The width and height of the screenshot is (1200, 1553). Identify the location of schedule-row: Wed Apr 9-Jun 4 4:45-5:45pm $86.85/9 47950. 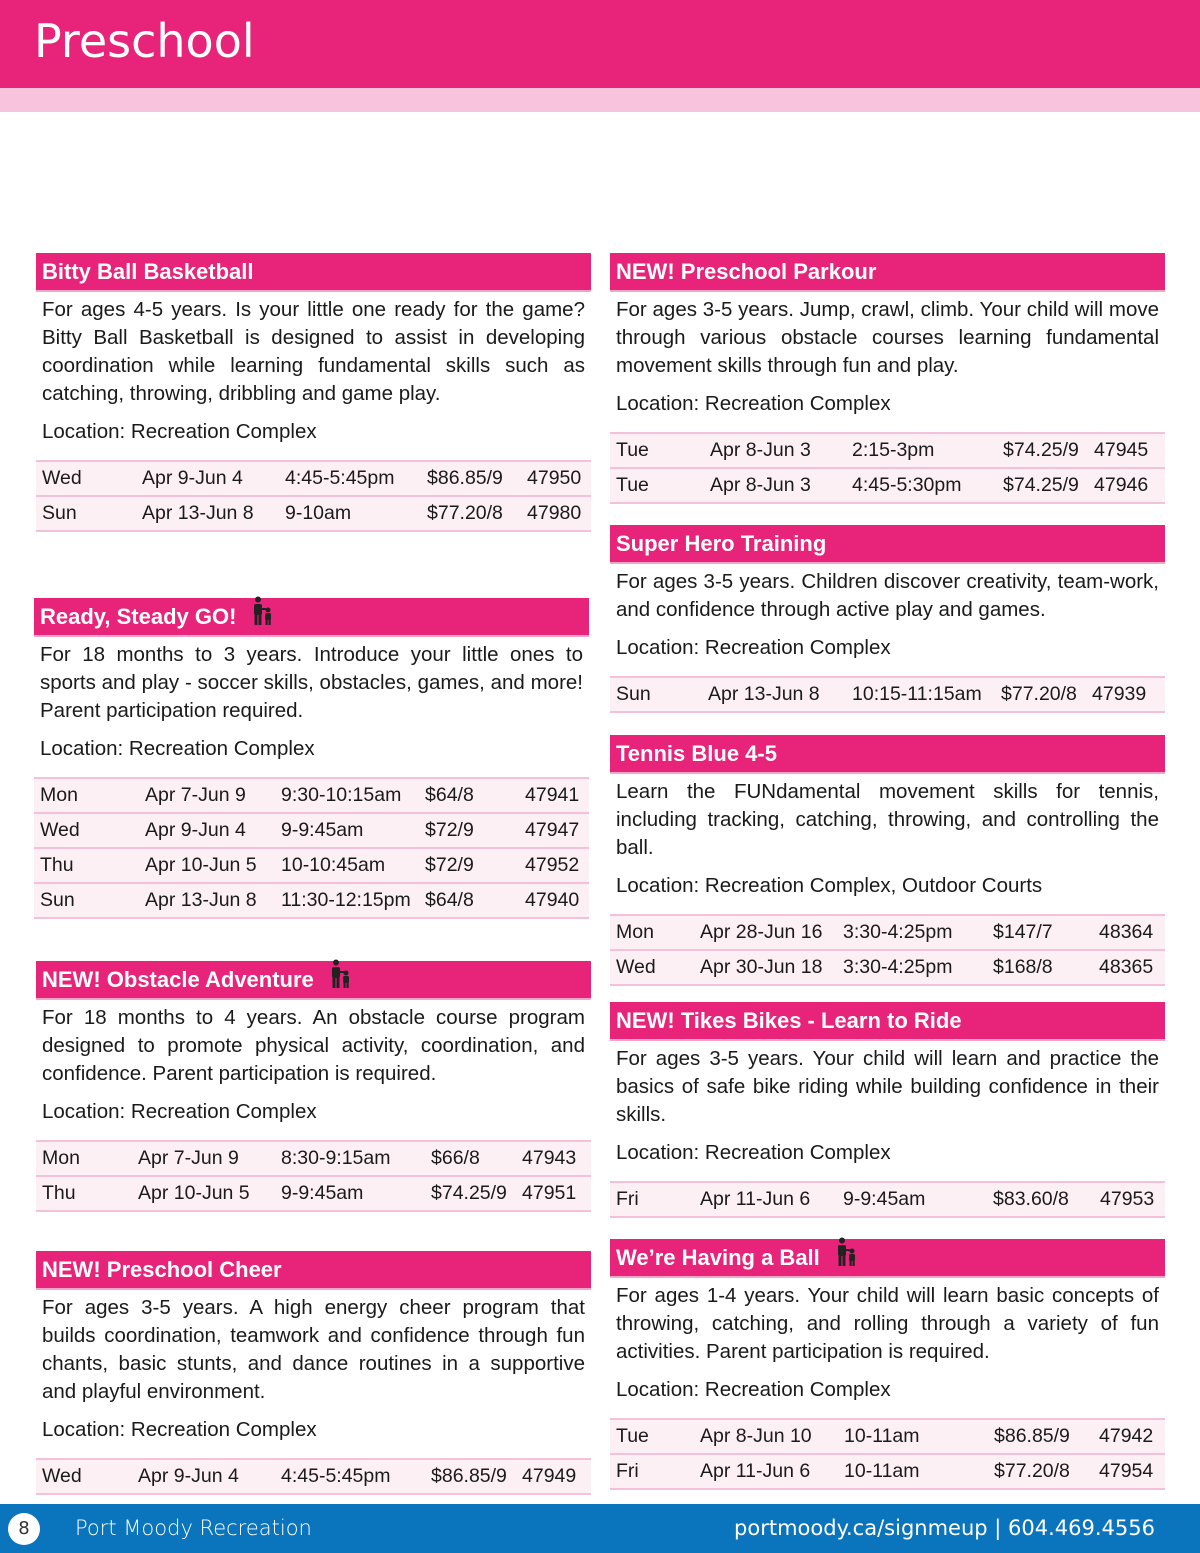
(313, 477).